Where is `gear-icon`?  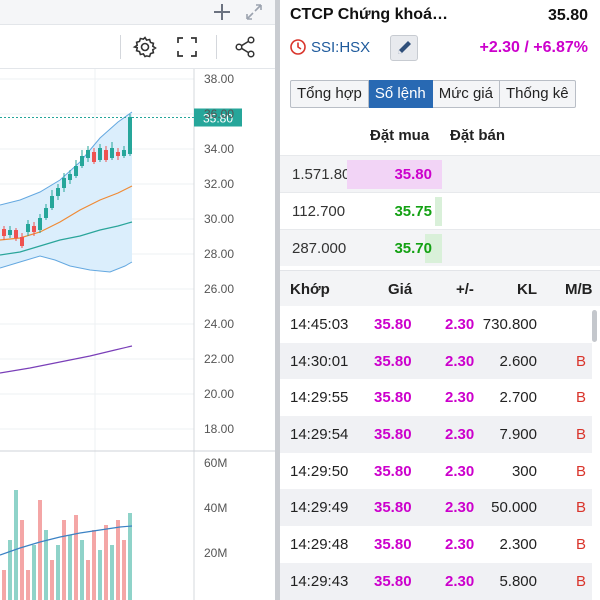
gear-icon is located at coordinates (145, 47).